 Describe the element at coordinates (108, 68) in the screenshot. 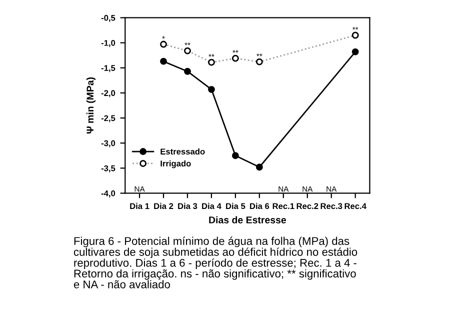

I see `y-tick-label: -1,5` at that location.